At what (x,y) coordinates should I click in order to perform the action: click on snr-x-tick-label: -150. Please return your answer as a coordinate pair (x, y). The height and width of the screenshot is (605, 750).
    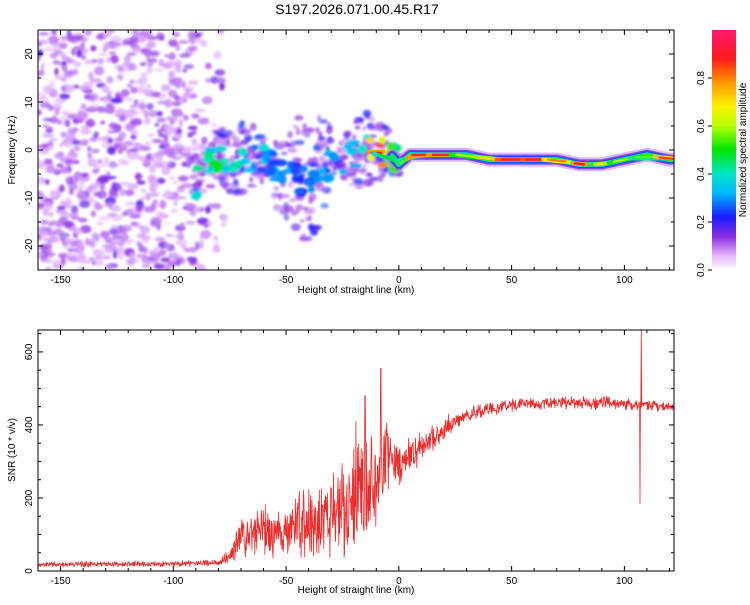
    Looking at the image, I should click on (61, 581).